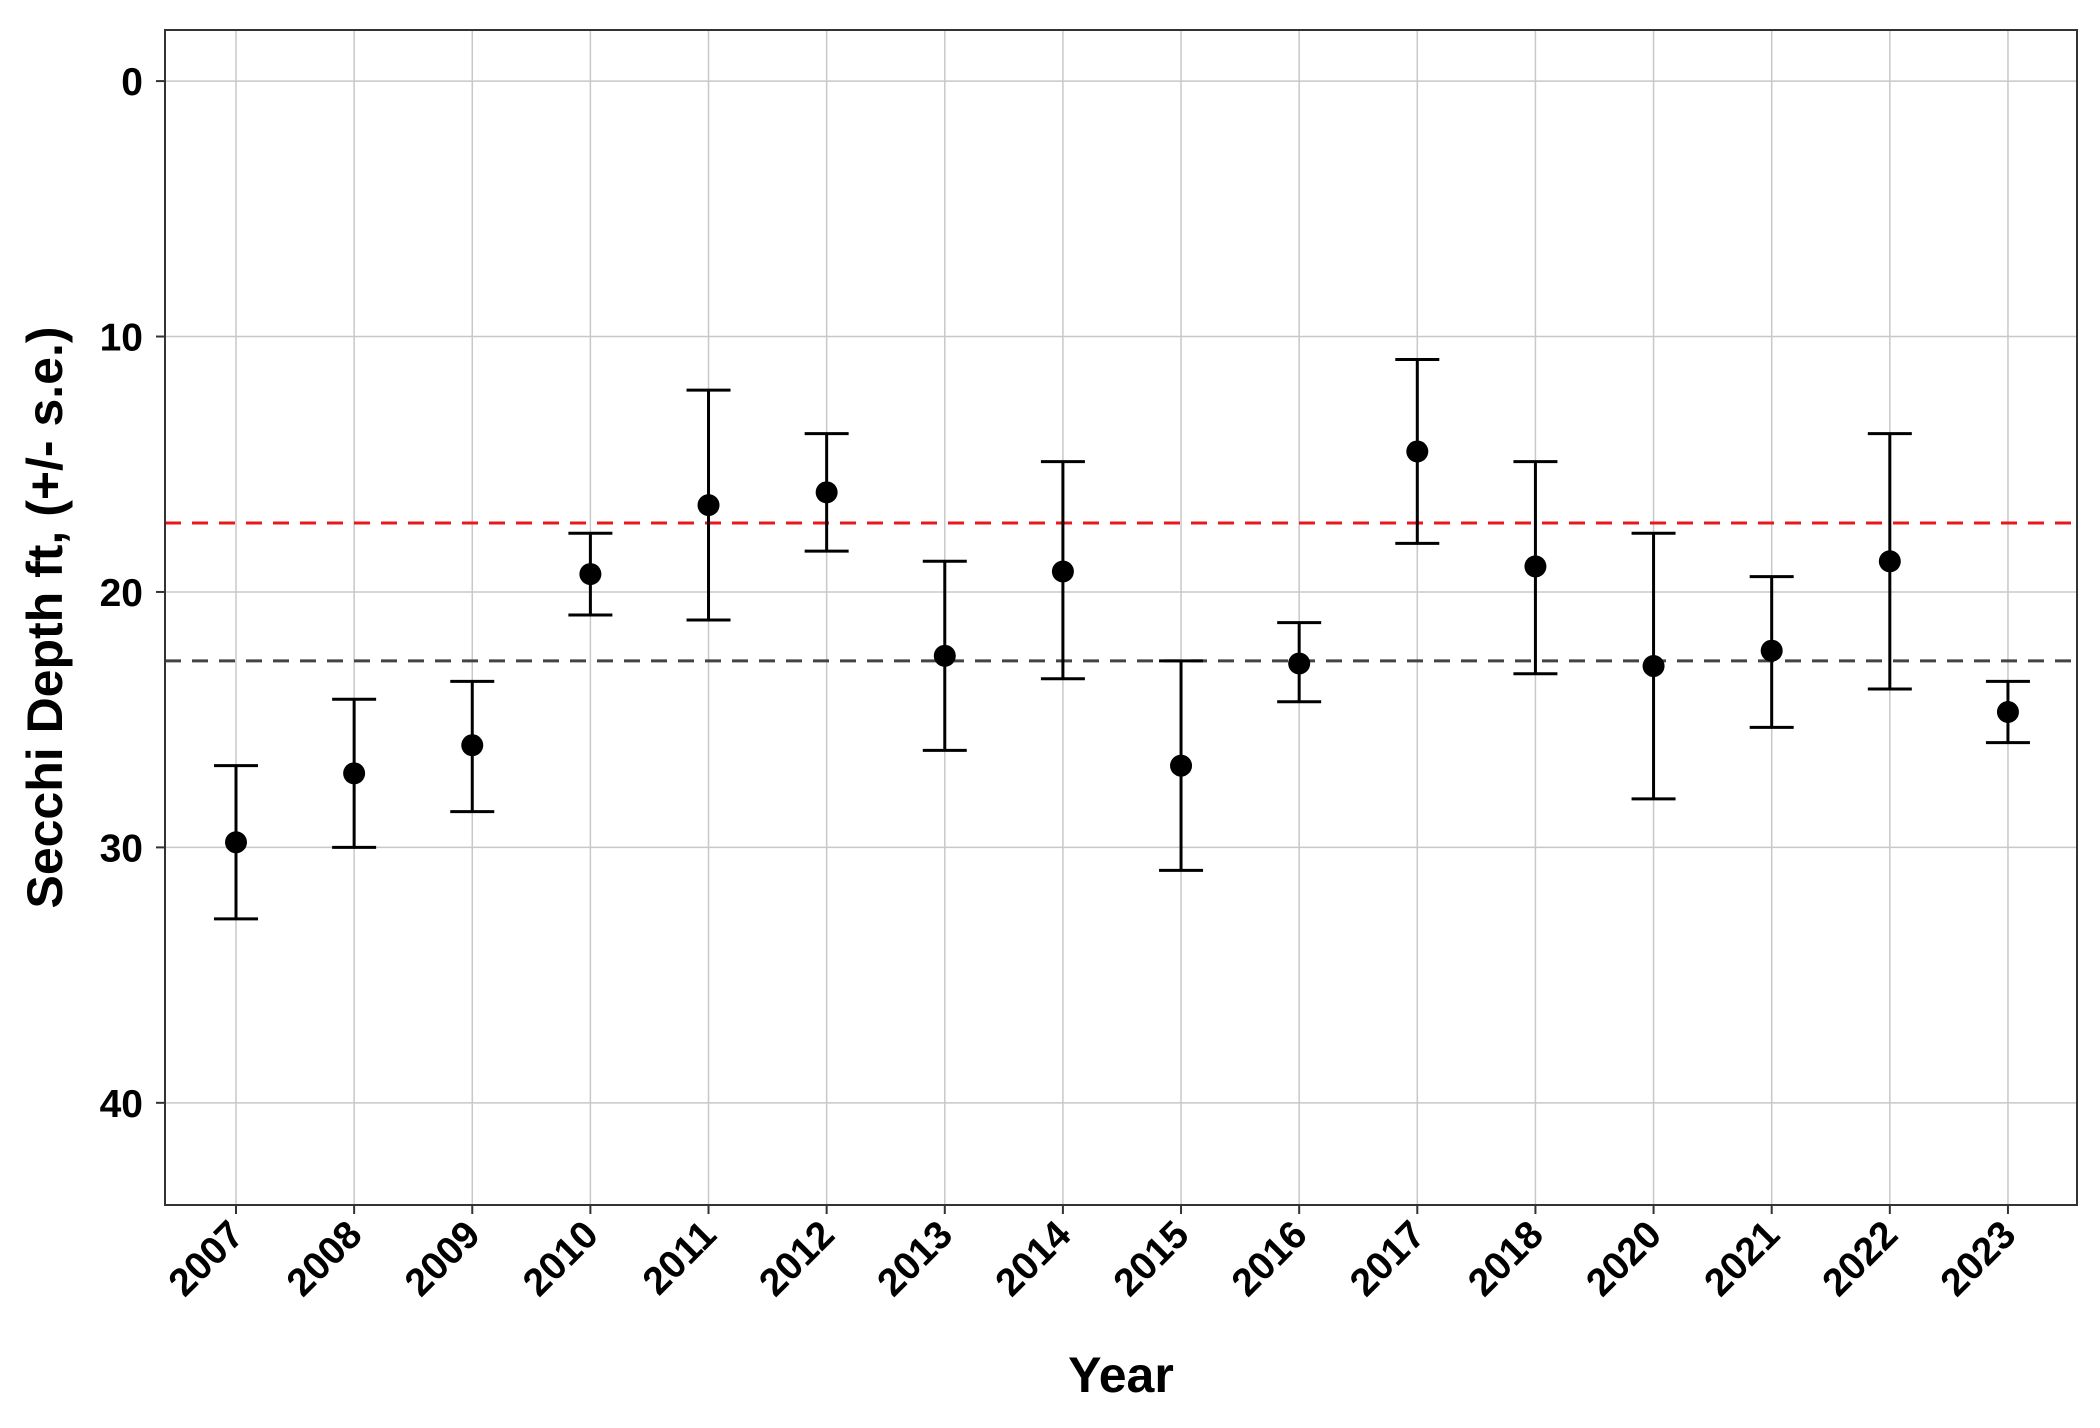  Describe the element at coordinates (132, 82) in the screenshot. I see `y-tick-label: 0` at that location.